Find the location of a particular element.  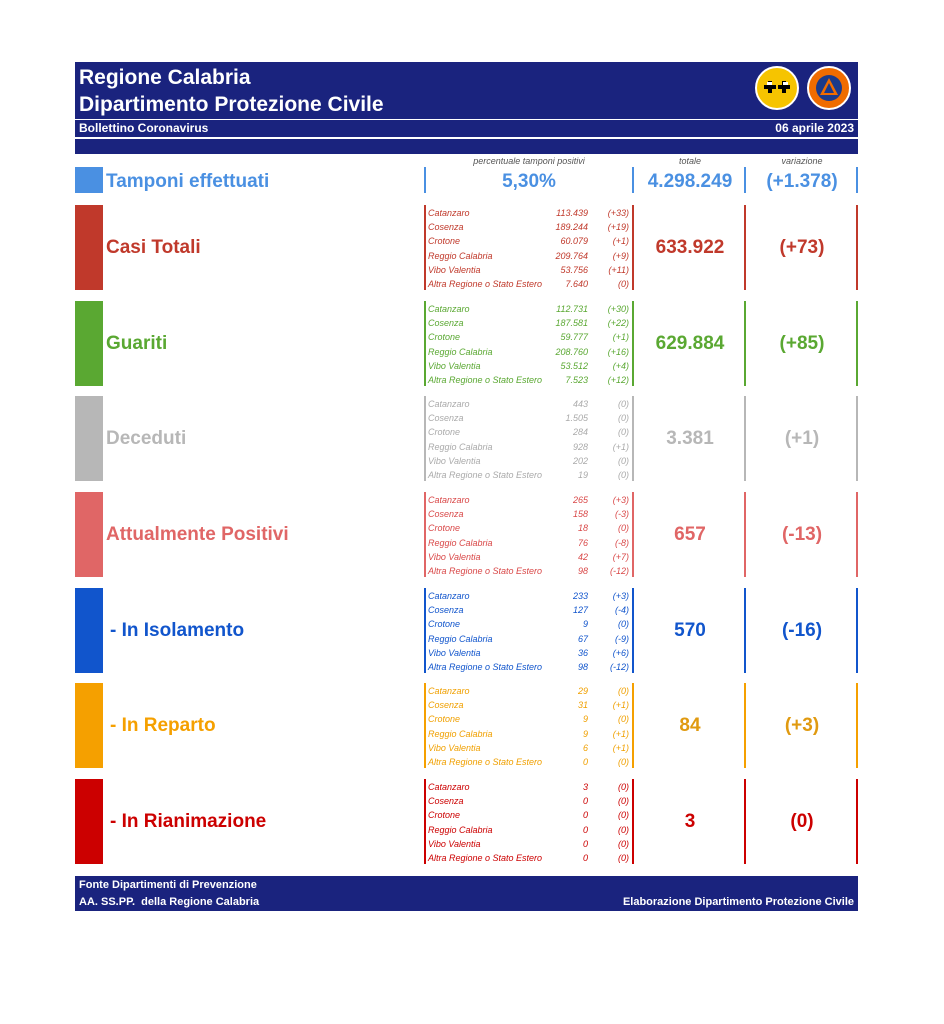

province-value: 9 is located at coordinates (585, 733).